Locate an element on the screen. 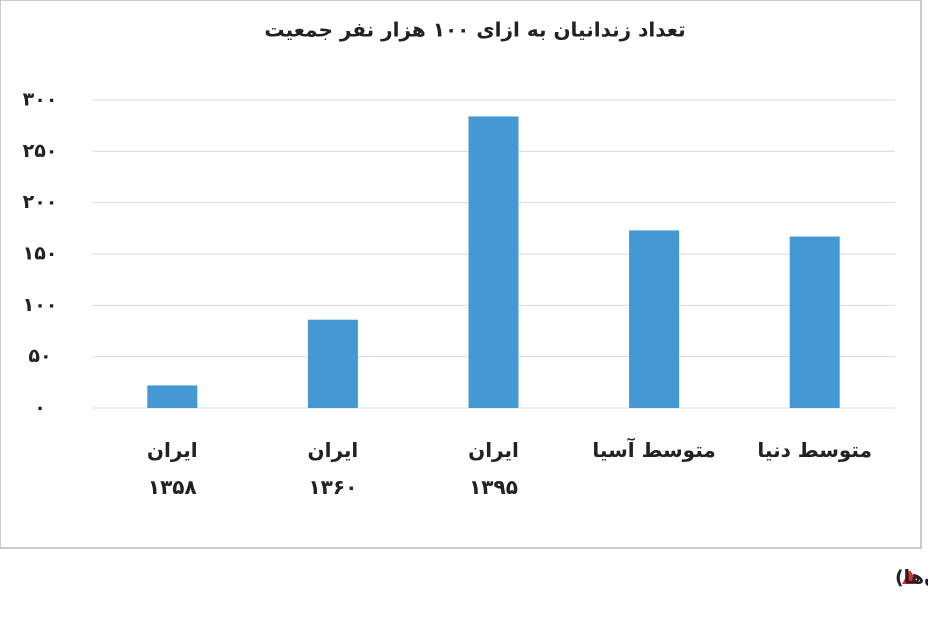 The image size is (928, 622). x-tick-label: ایران ۱۳۹۵ is located at coordinates (493, 468).